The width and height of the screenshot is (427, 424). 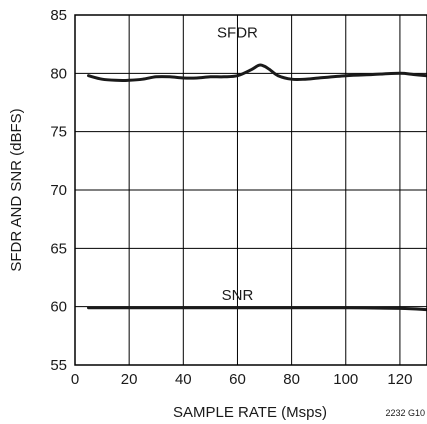 I want to click on x-tick-label: 20, so click(x=129, y=379).